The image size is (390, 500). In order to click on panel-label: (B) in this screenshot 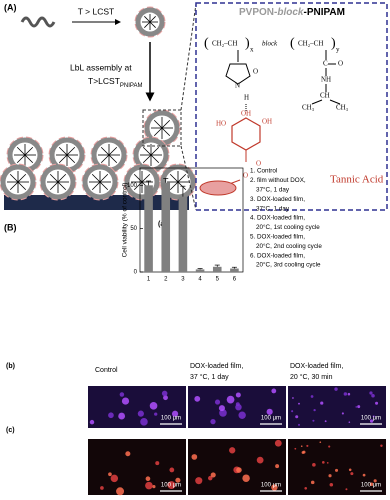, I will do `click(10, 227)`.